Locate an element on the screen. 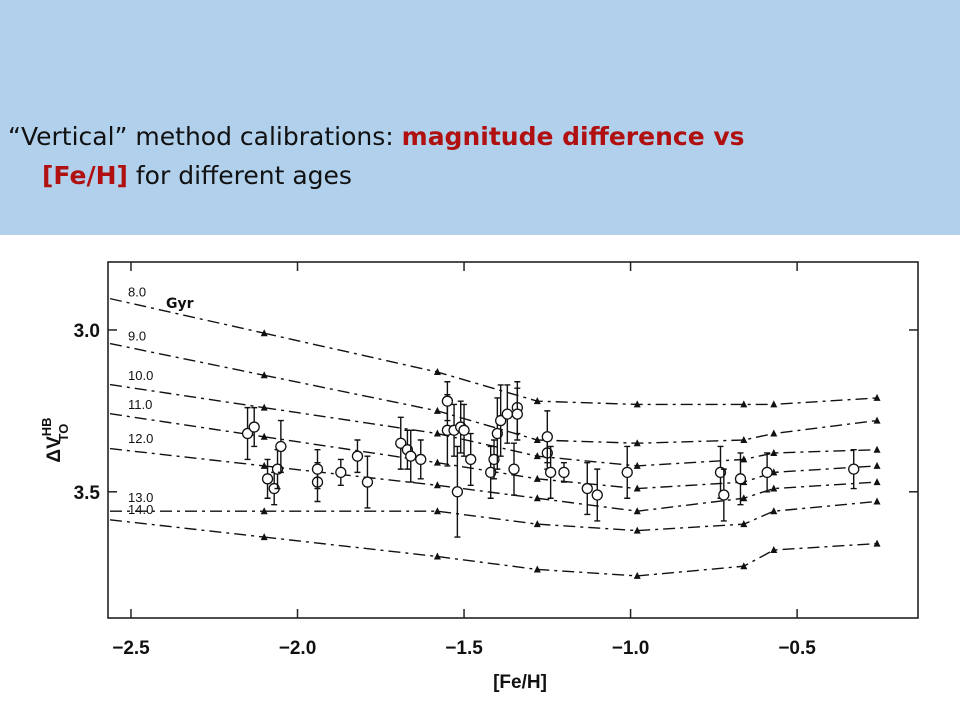 The height and width of the screenshot is (720, 960). isochrone-label: 10.0 is located at coordinates (140, 375).